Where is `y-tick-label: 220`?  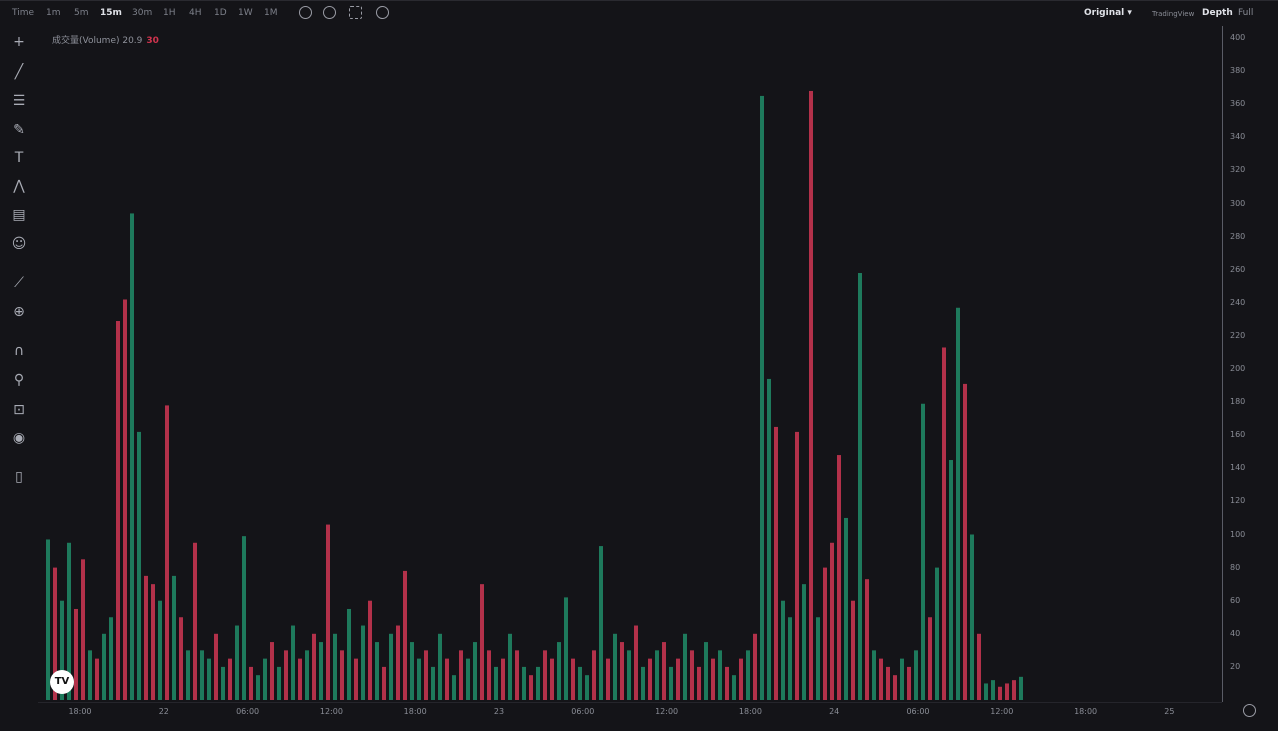
y-tick-label: 220 is located at coordinates (1238, 335).